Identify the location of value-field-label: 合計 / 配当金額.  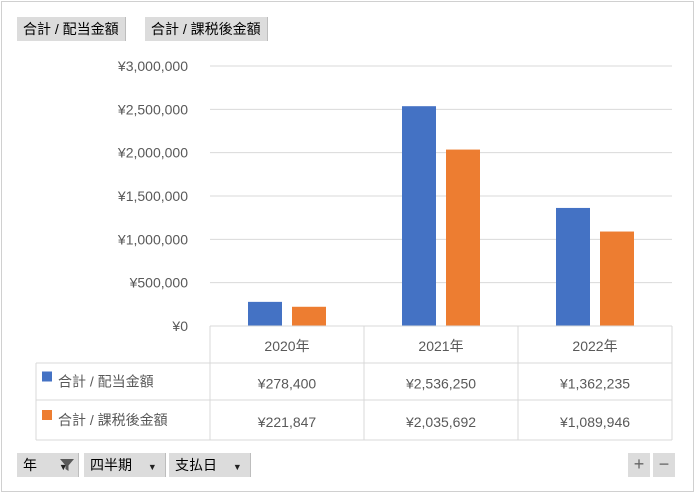
(71, 29).